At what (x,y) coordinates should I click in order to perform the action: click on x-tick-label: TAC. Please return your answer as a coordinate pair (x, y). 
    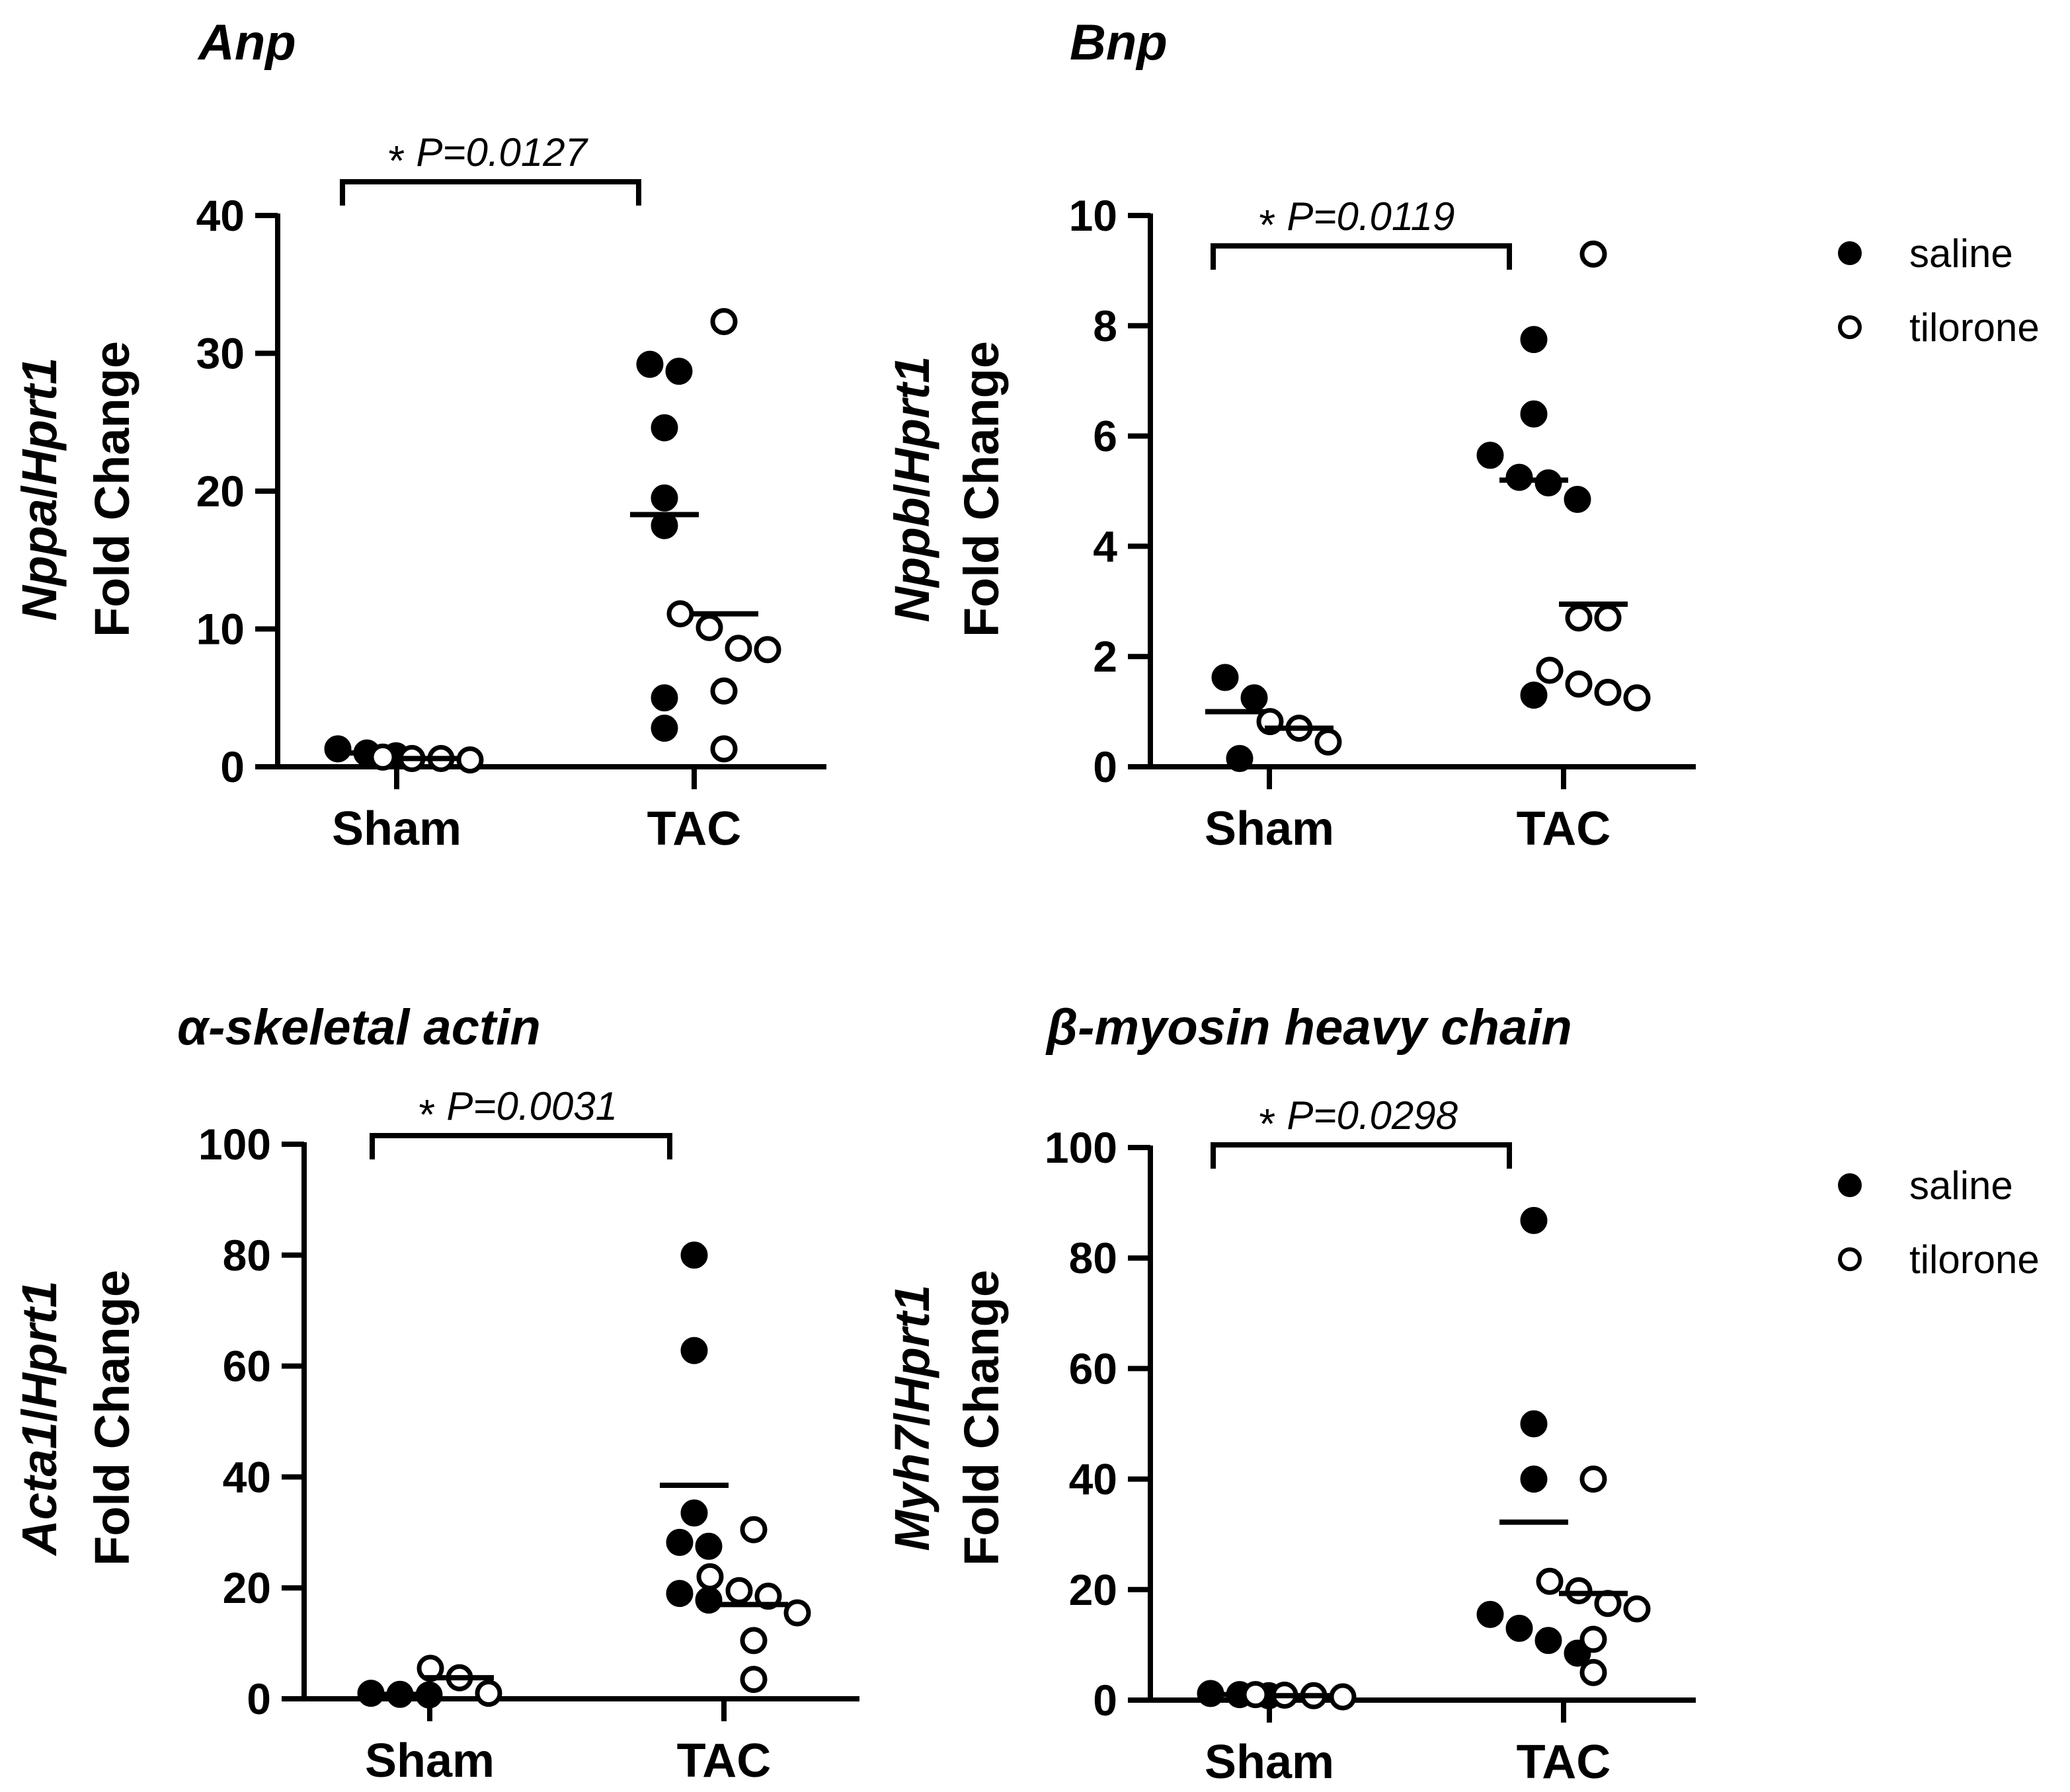
    Looking at the image, I should click on (1564, 828).